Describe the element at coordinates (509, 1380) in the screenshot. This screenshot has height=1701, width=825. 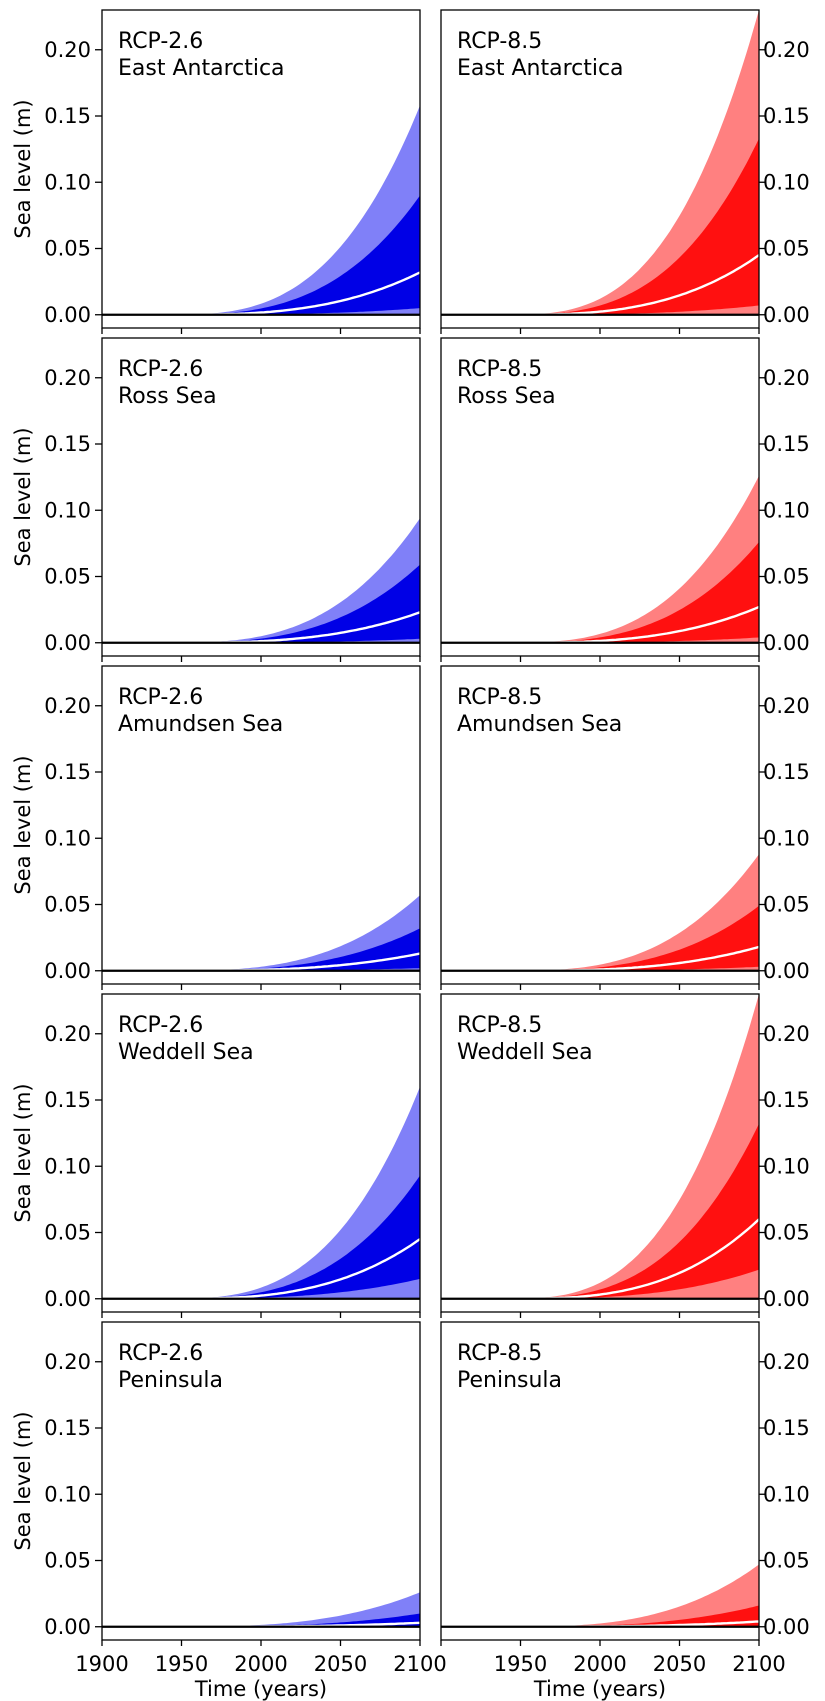
I see `panel-region-label: Peninsula` at that location.